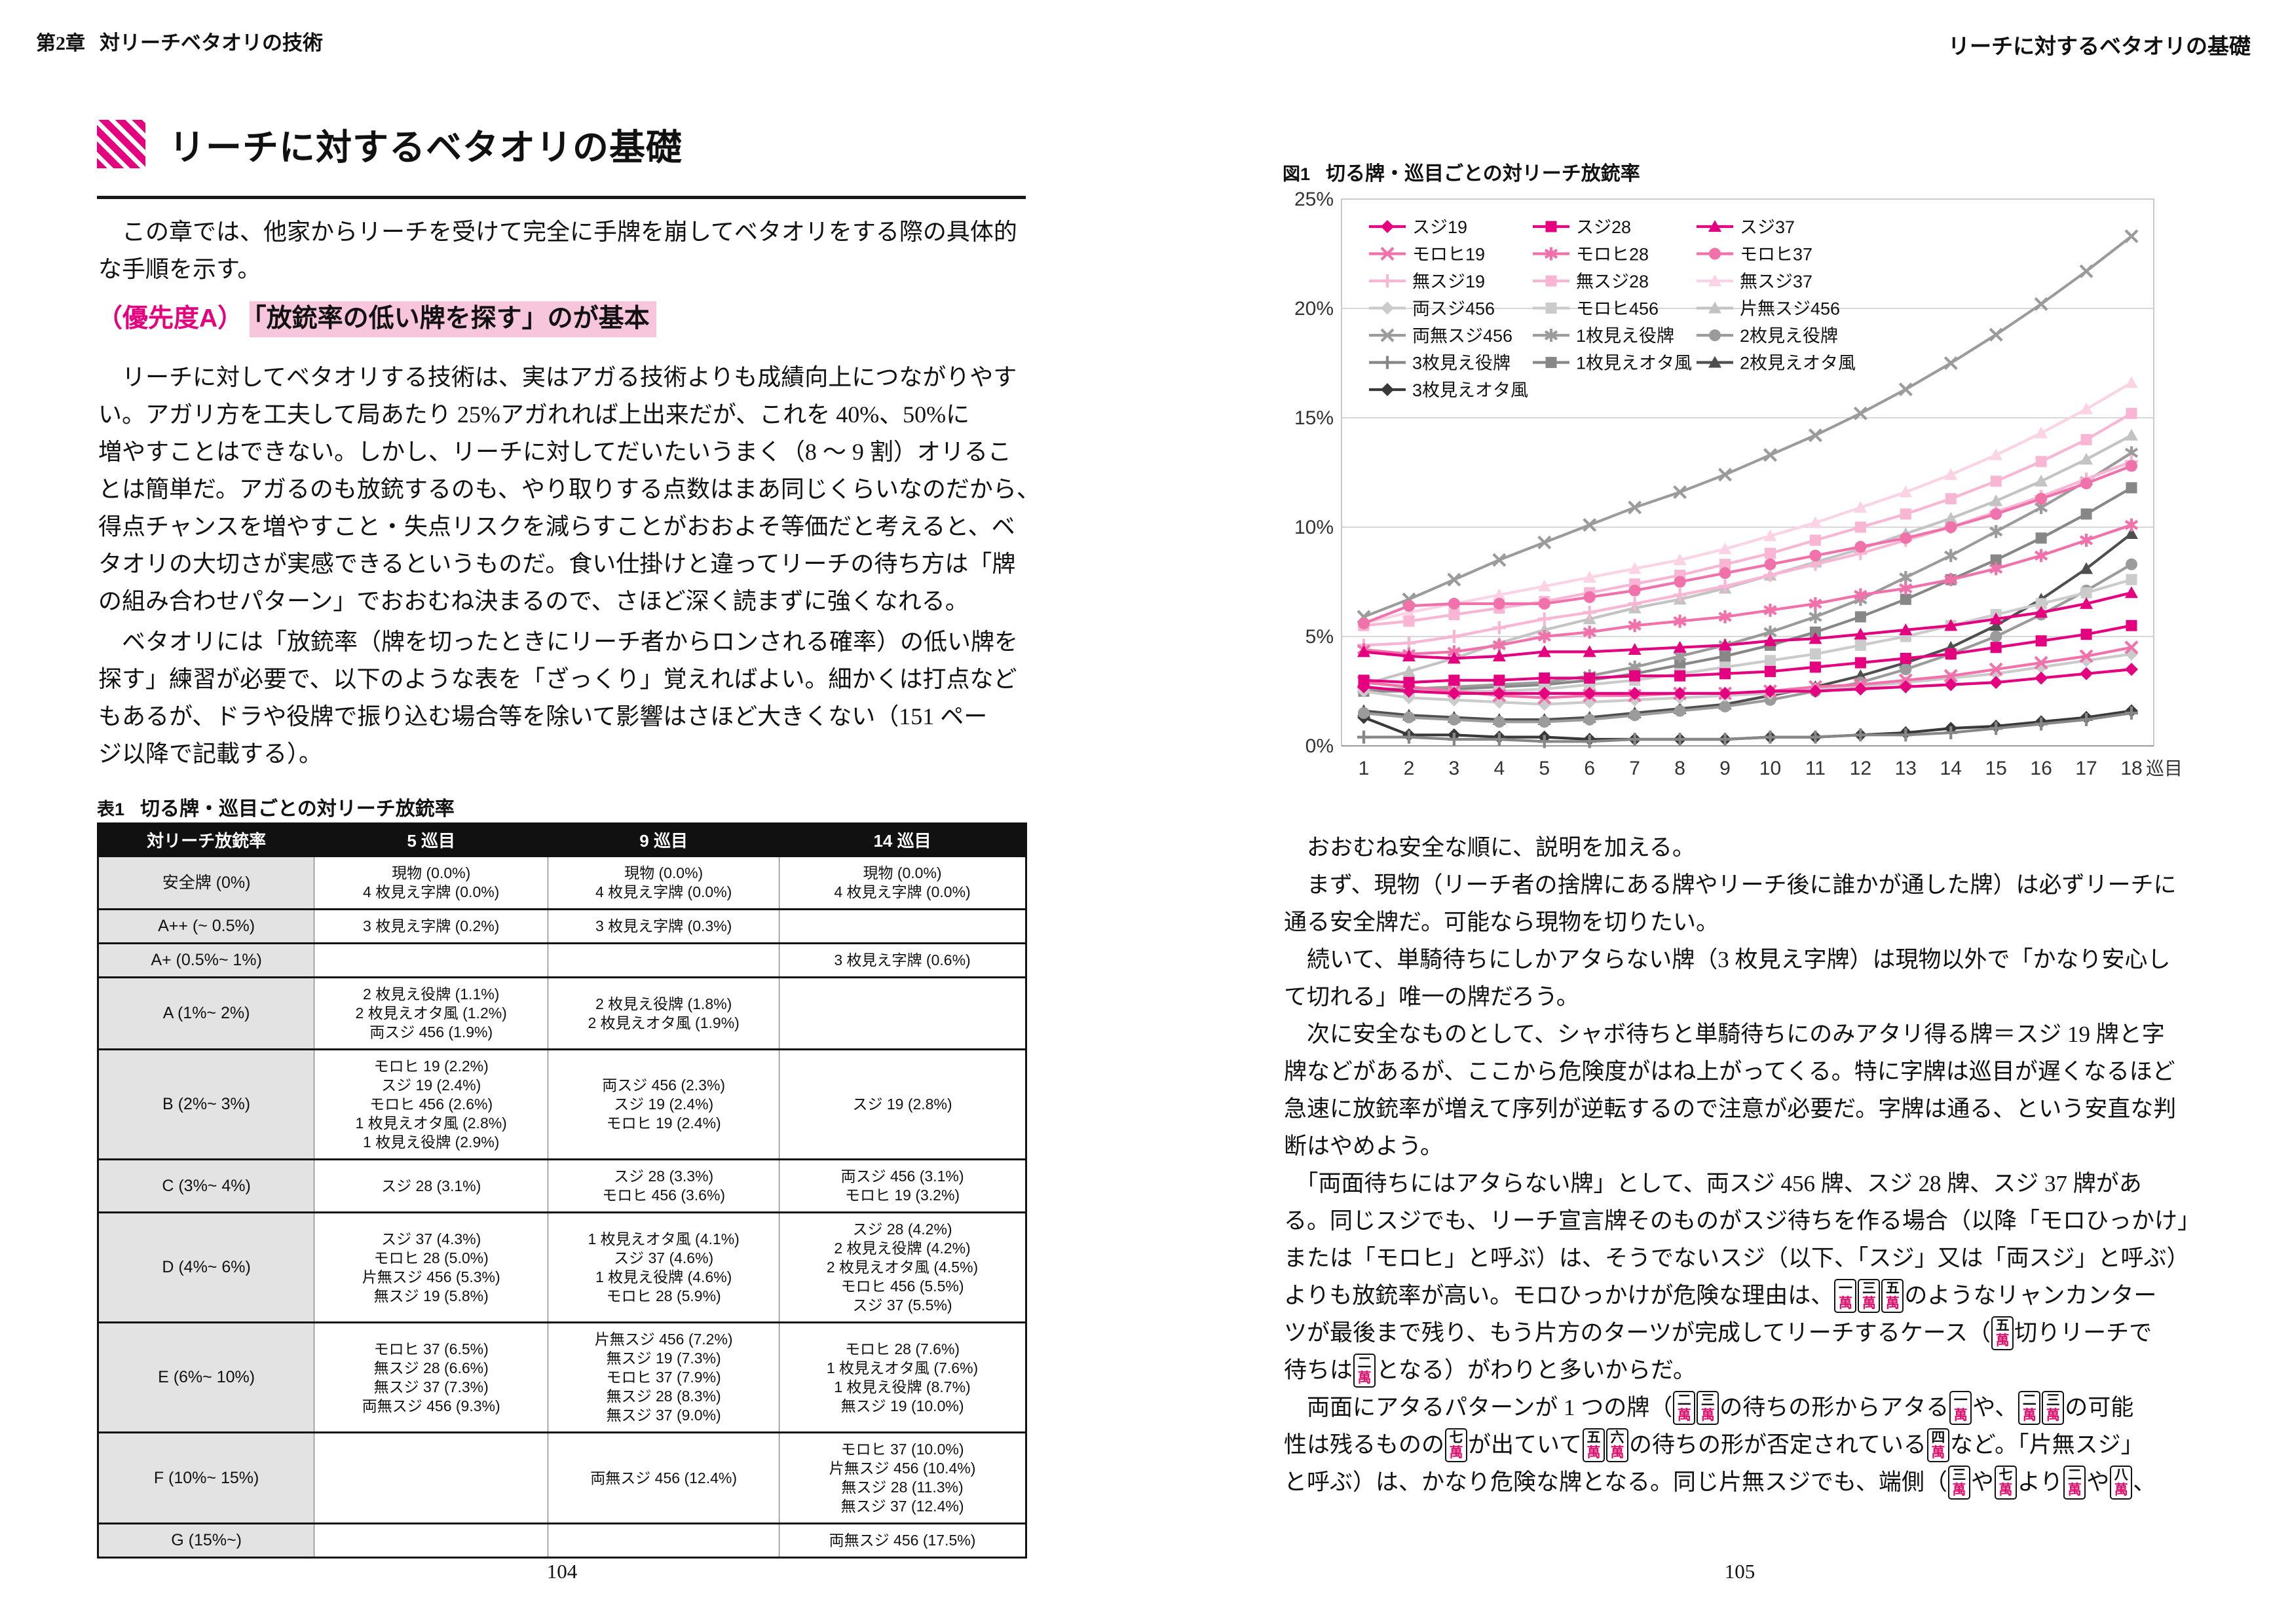  What do you see at coordinates (1815, 654) in the screenshot?
I see `series-marker-モロヒ456` at bounding box center [1815, 654].